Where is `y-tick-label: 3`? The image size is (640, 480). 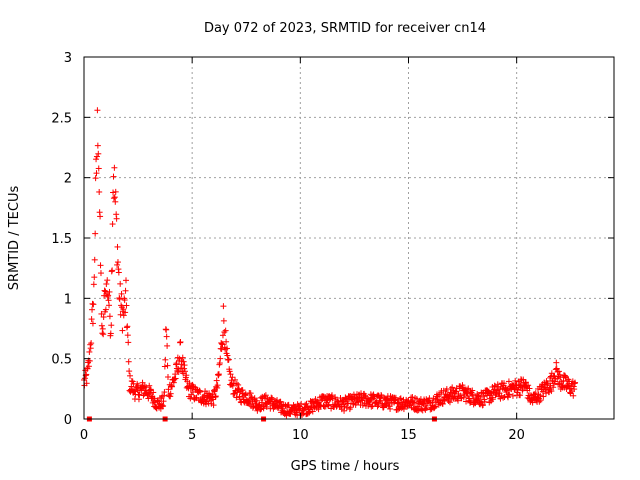 y-tick-label: 3 is located at coordinates (68, 58).